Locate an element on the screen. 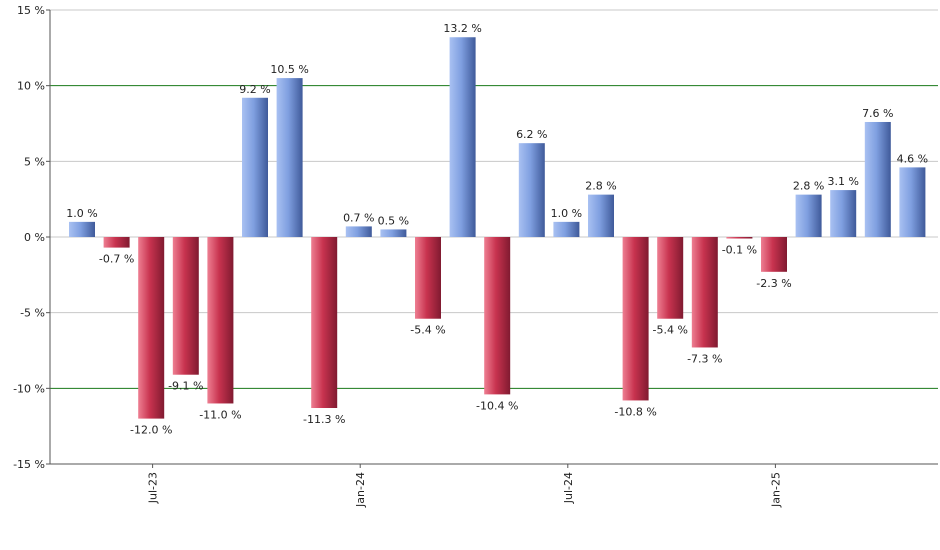 Image resolution: width=940 pixels, height=550 pixels. data-label-7: -11.3 % is located at coordinates (324, 419).